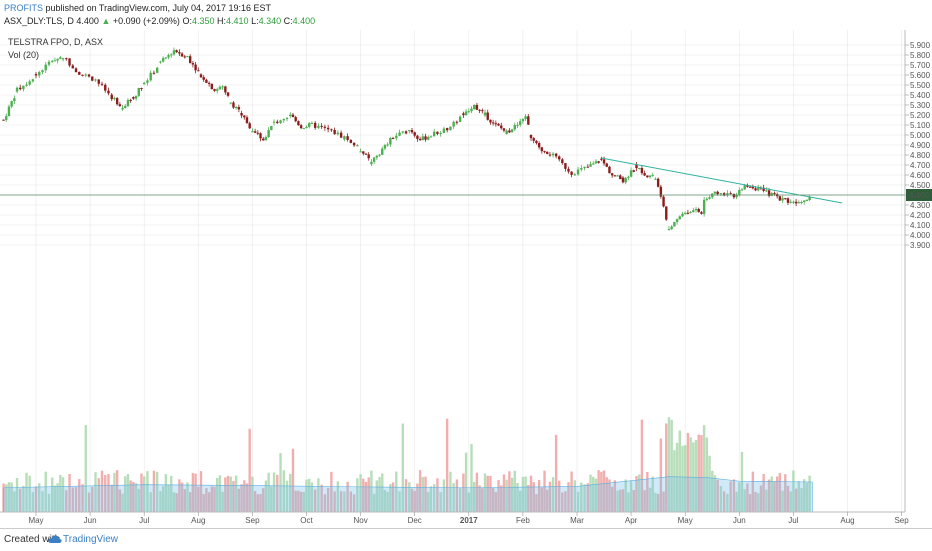  Describe the element at coordinates (24, 8) in the screenshot. I see `author-link: PROFITS` at that location.